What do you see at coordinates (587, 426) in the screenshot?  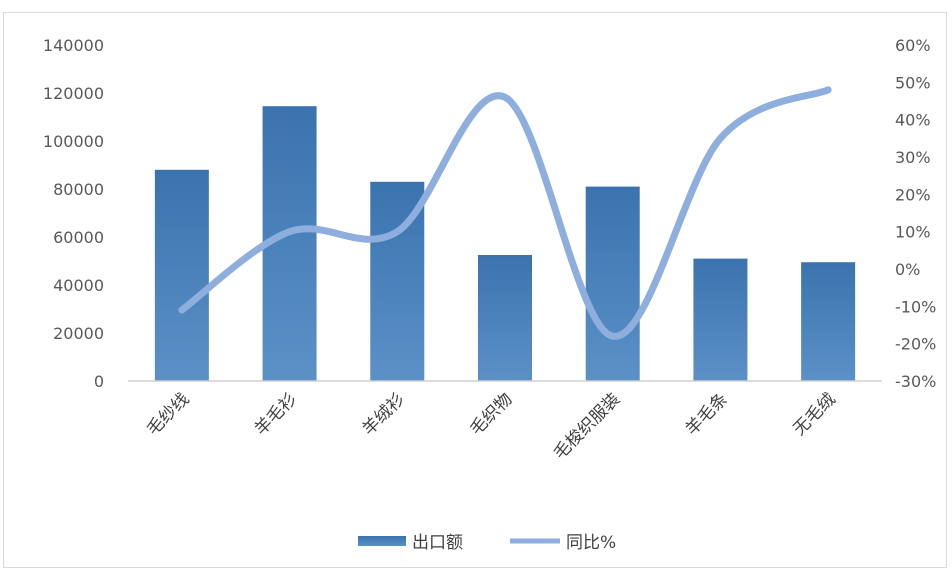 I see `category-label: 毛梭织服装` at bounding box center [587, 426].